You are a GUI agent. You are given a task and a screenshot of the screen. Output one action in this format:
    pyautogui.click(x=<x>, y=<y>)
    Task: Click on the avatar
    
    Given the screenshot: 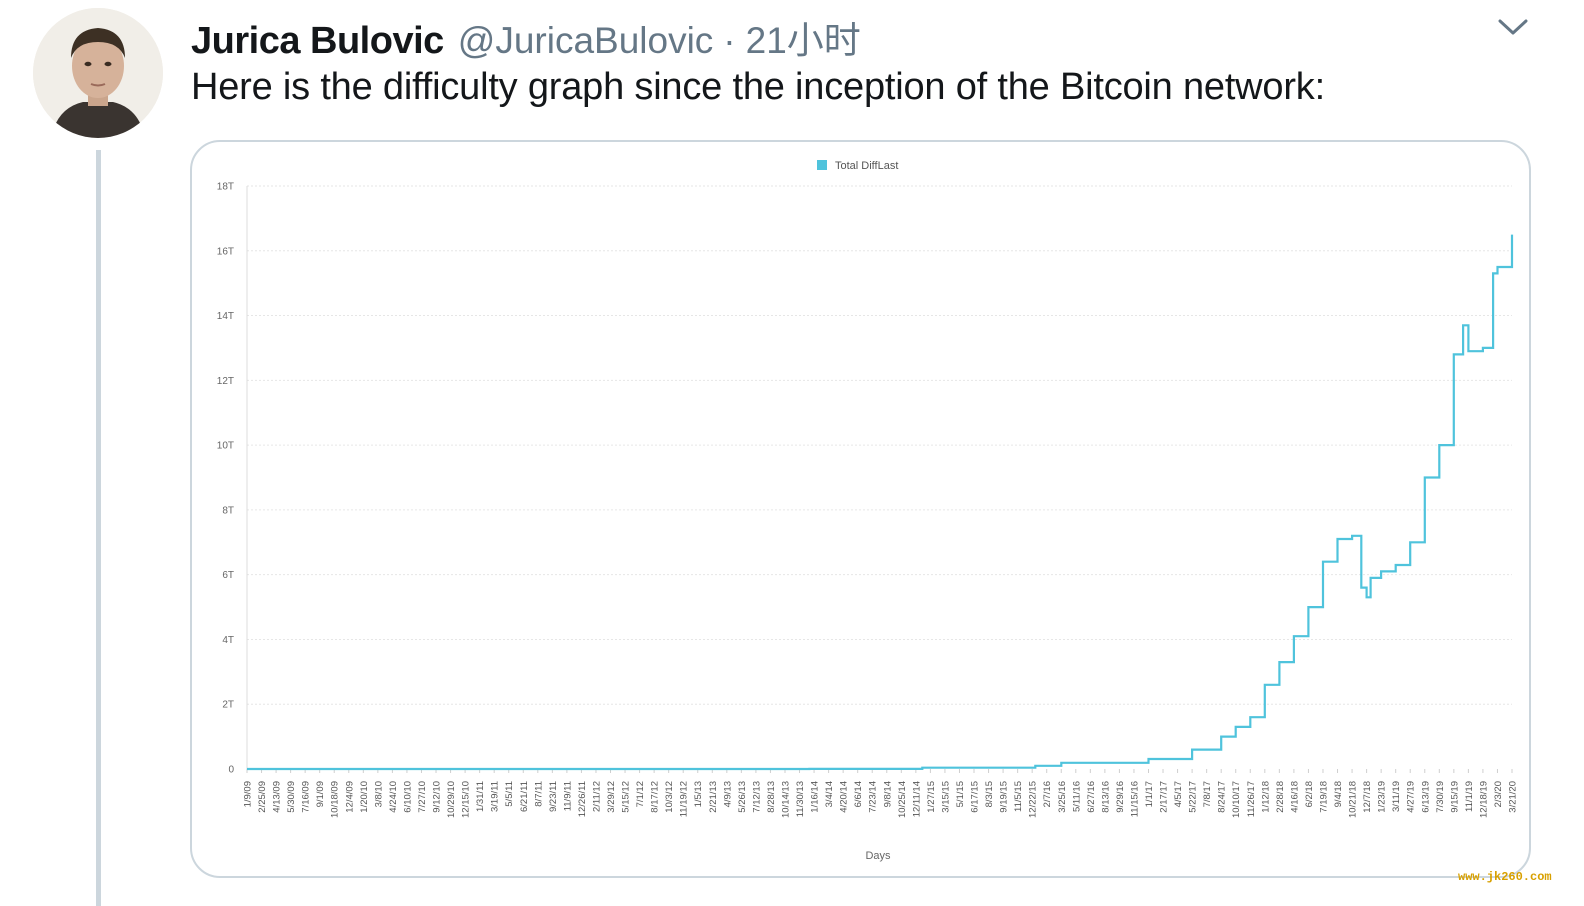 What is the action you would take?
    pyautogui.click(x=98, y=73)
    